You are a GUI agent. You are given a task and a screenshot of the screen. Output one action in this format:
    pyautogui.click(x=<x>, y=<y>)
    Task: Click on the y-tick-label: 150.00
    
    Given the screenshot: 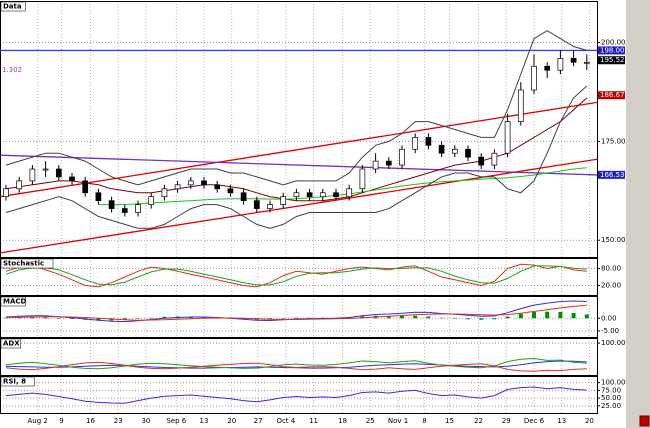 What is the action you would take?
    pyautogui.click(x=613, y=240)
    